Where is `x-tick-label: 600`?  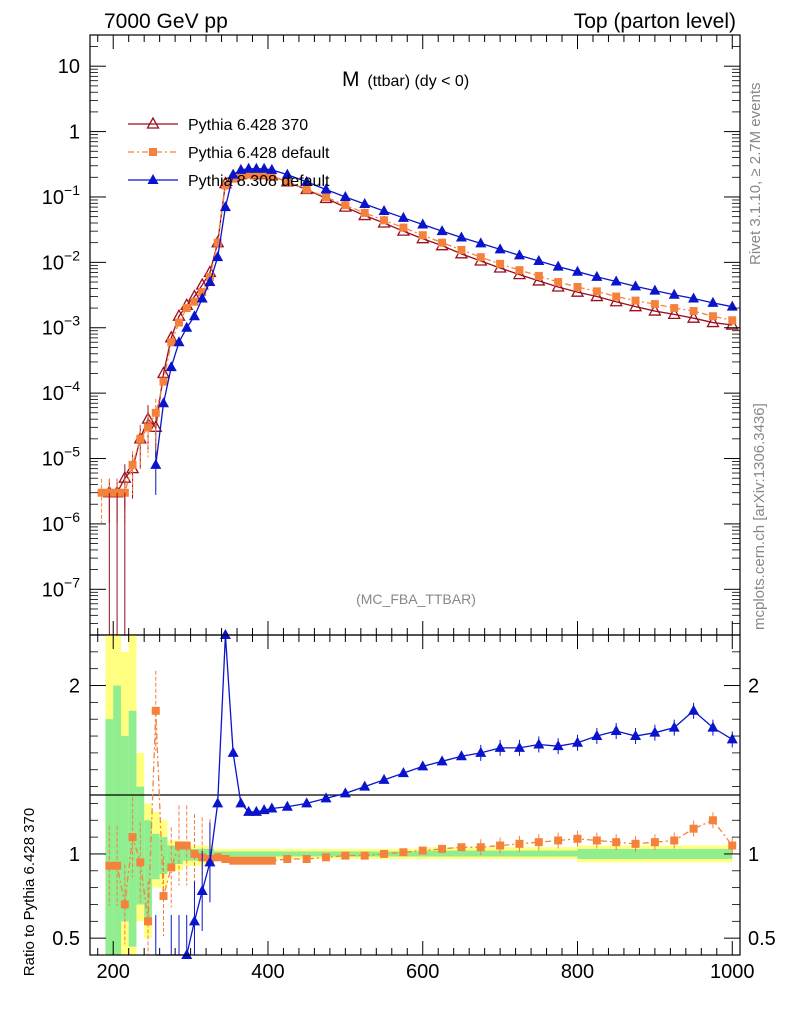 x-tick-label: 600 is located at coordinates (422, 972).